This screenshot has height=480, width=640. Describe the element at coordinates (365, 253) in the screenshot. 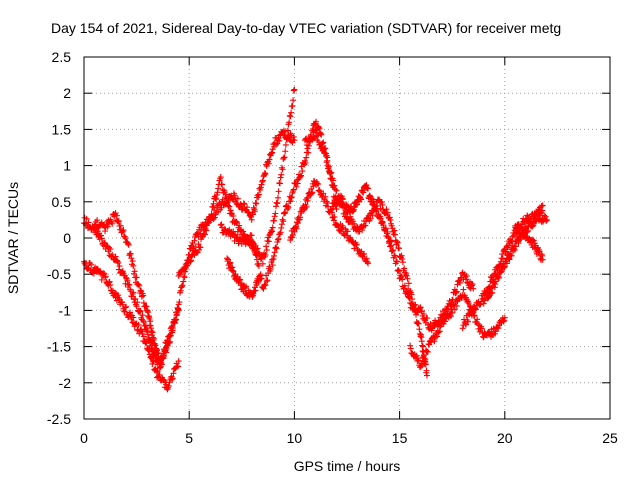

I see `series-satellite-track-h` at that location.